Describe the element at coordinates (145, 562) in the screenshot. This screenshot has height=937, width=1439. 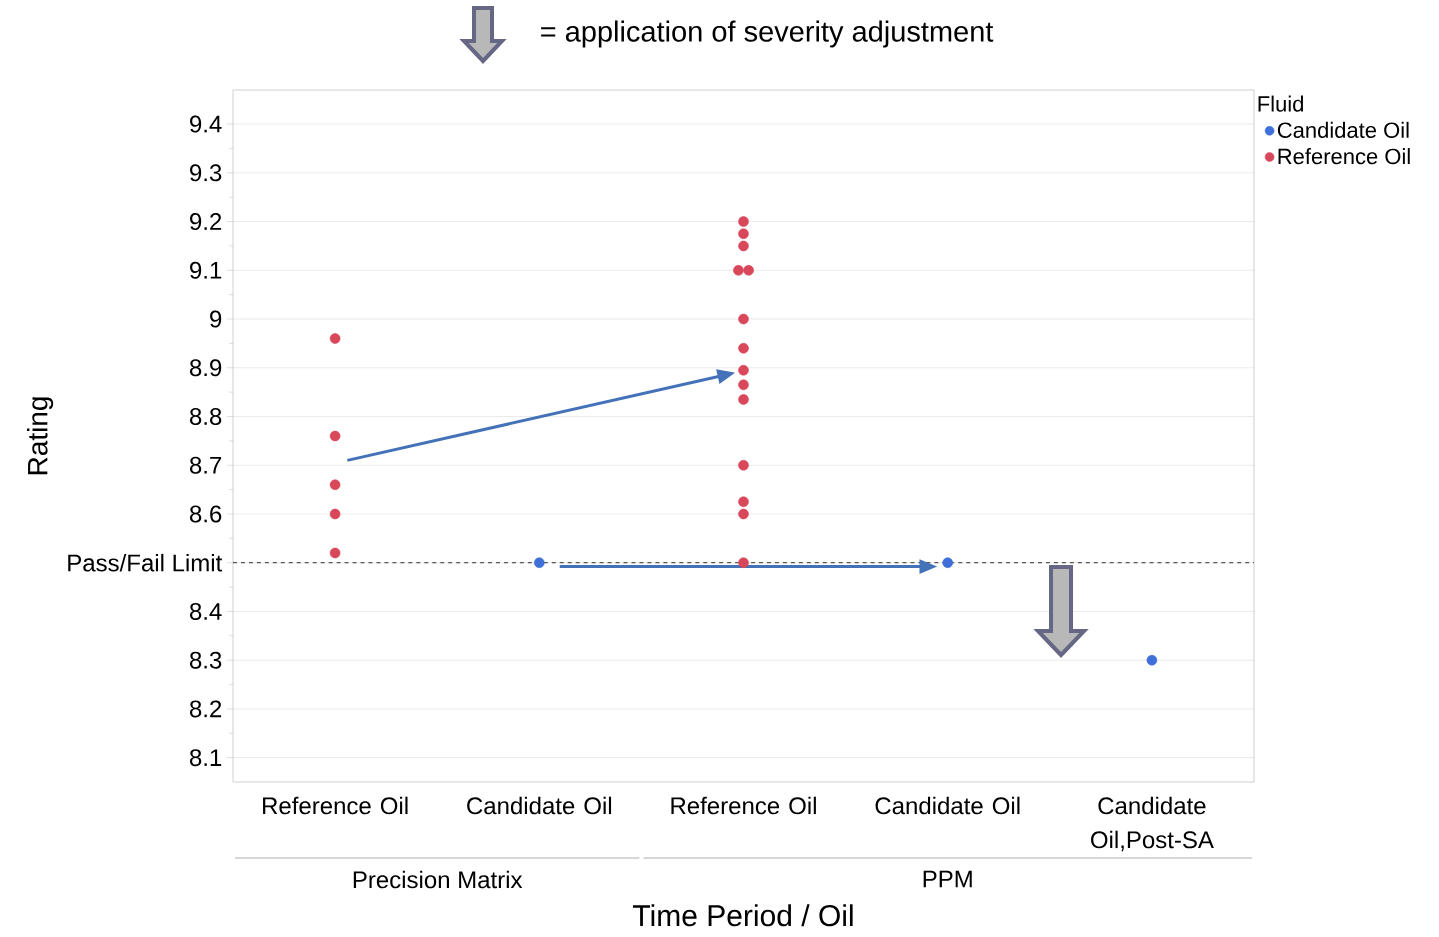
I see `y-tick-label: Pass/Fail Limit` at that location.